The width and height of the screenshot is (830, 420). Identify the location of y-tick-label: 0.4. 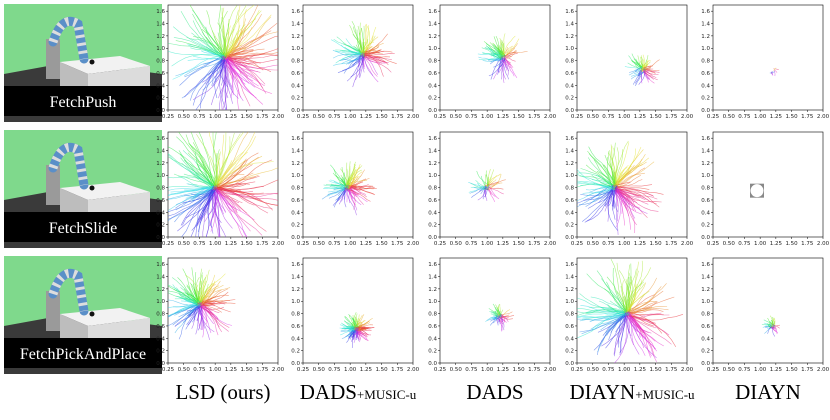
(295, 213).